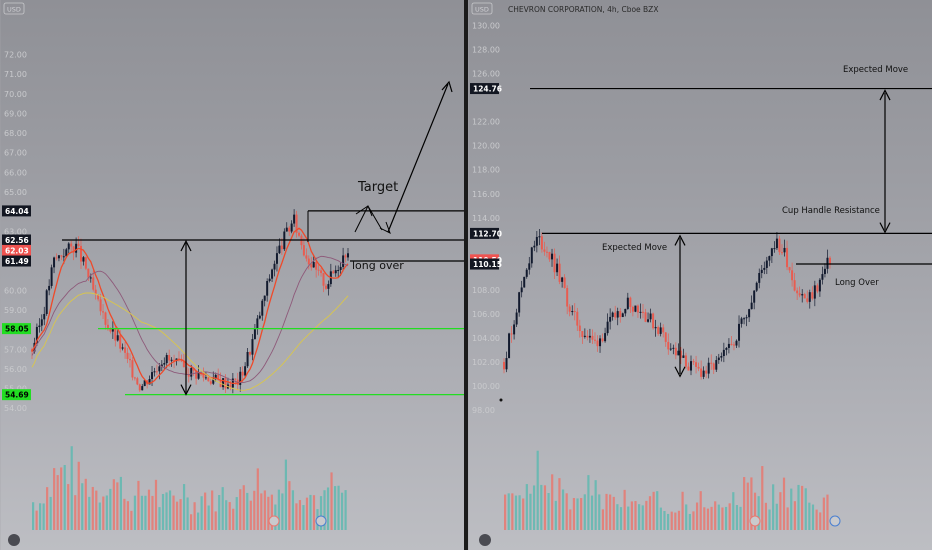  Describe the element at coordinates (680, 372) in the screenshot. I see `depth-arrow-bottom` at that location.